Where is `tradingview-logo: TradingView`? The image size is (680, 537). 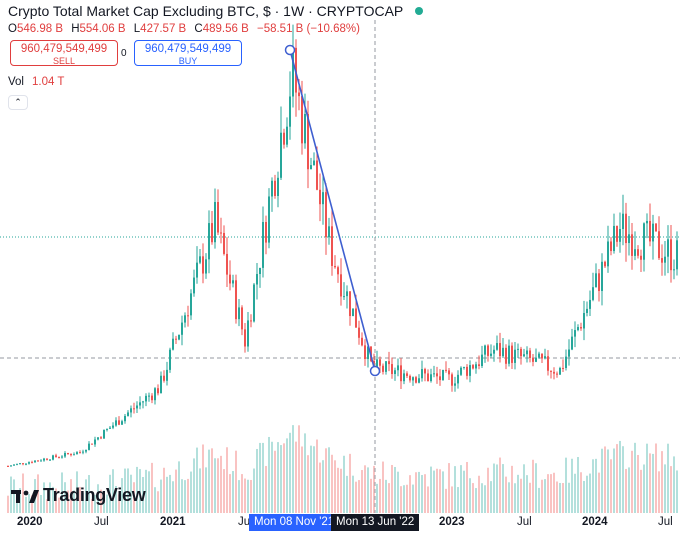 tradingview-logo: TradingView is located at coordinates (78, 495).